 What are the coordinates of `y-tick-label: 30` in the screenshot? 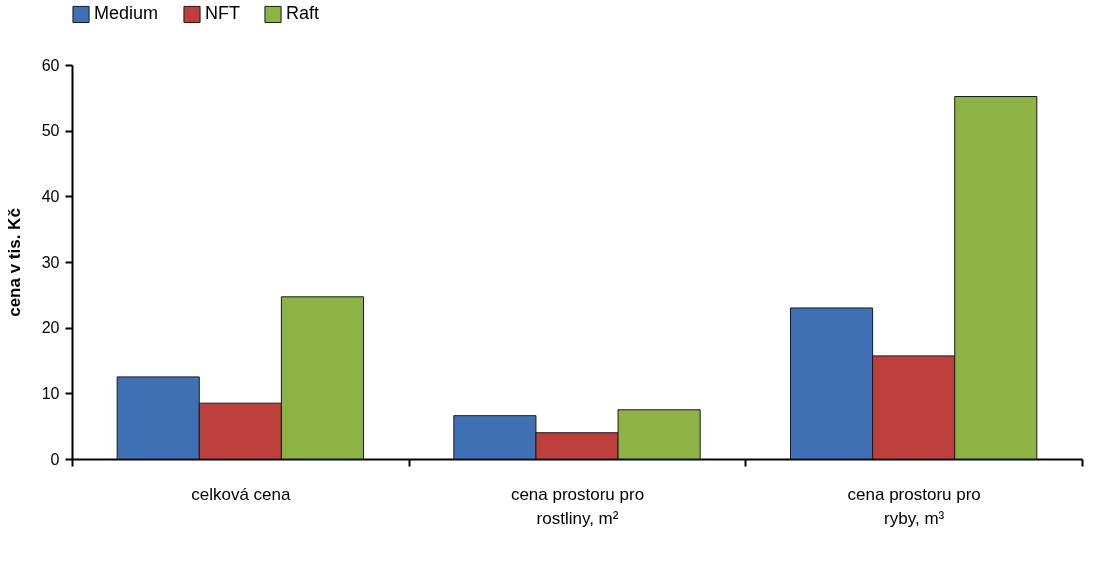 It's located at (50, 262).